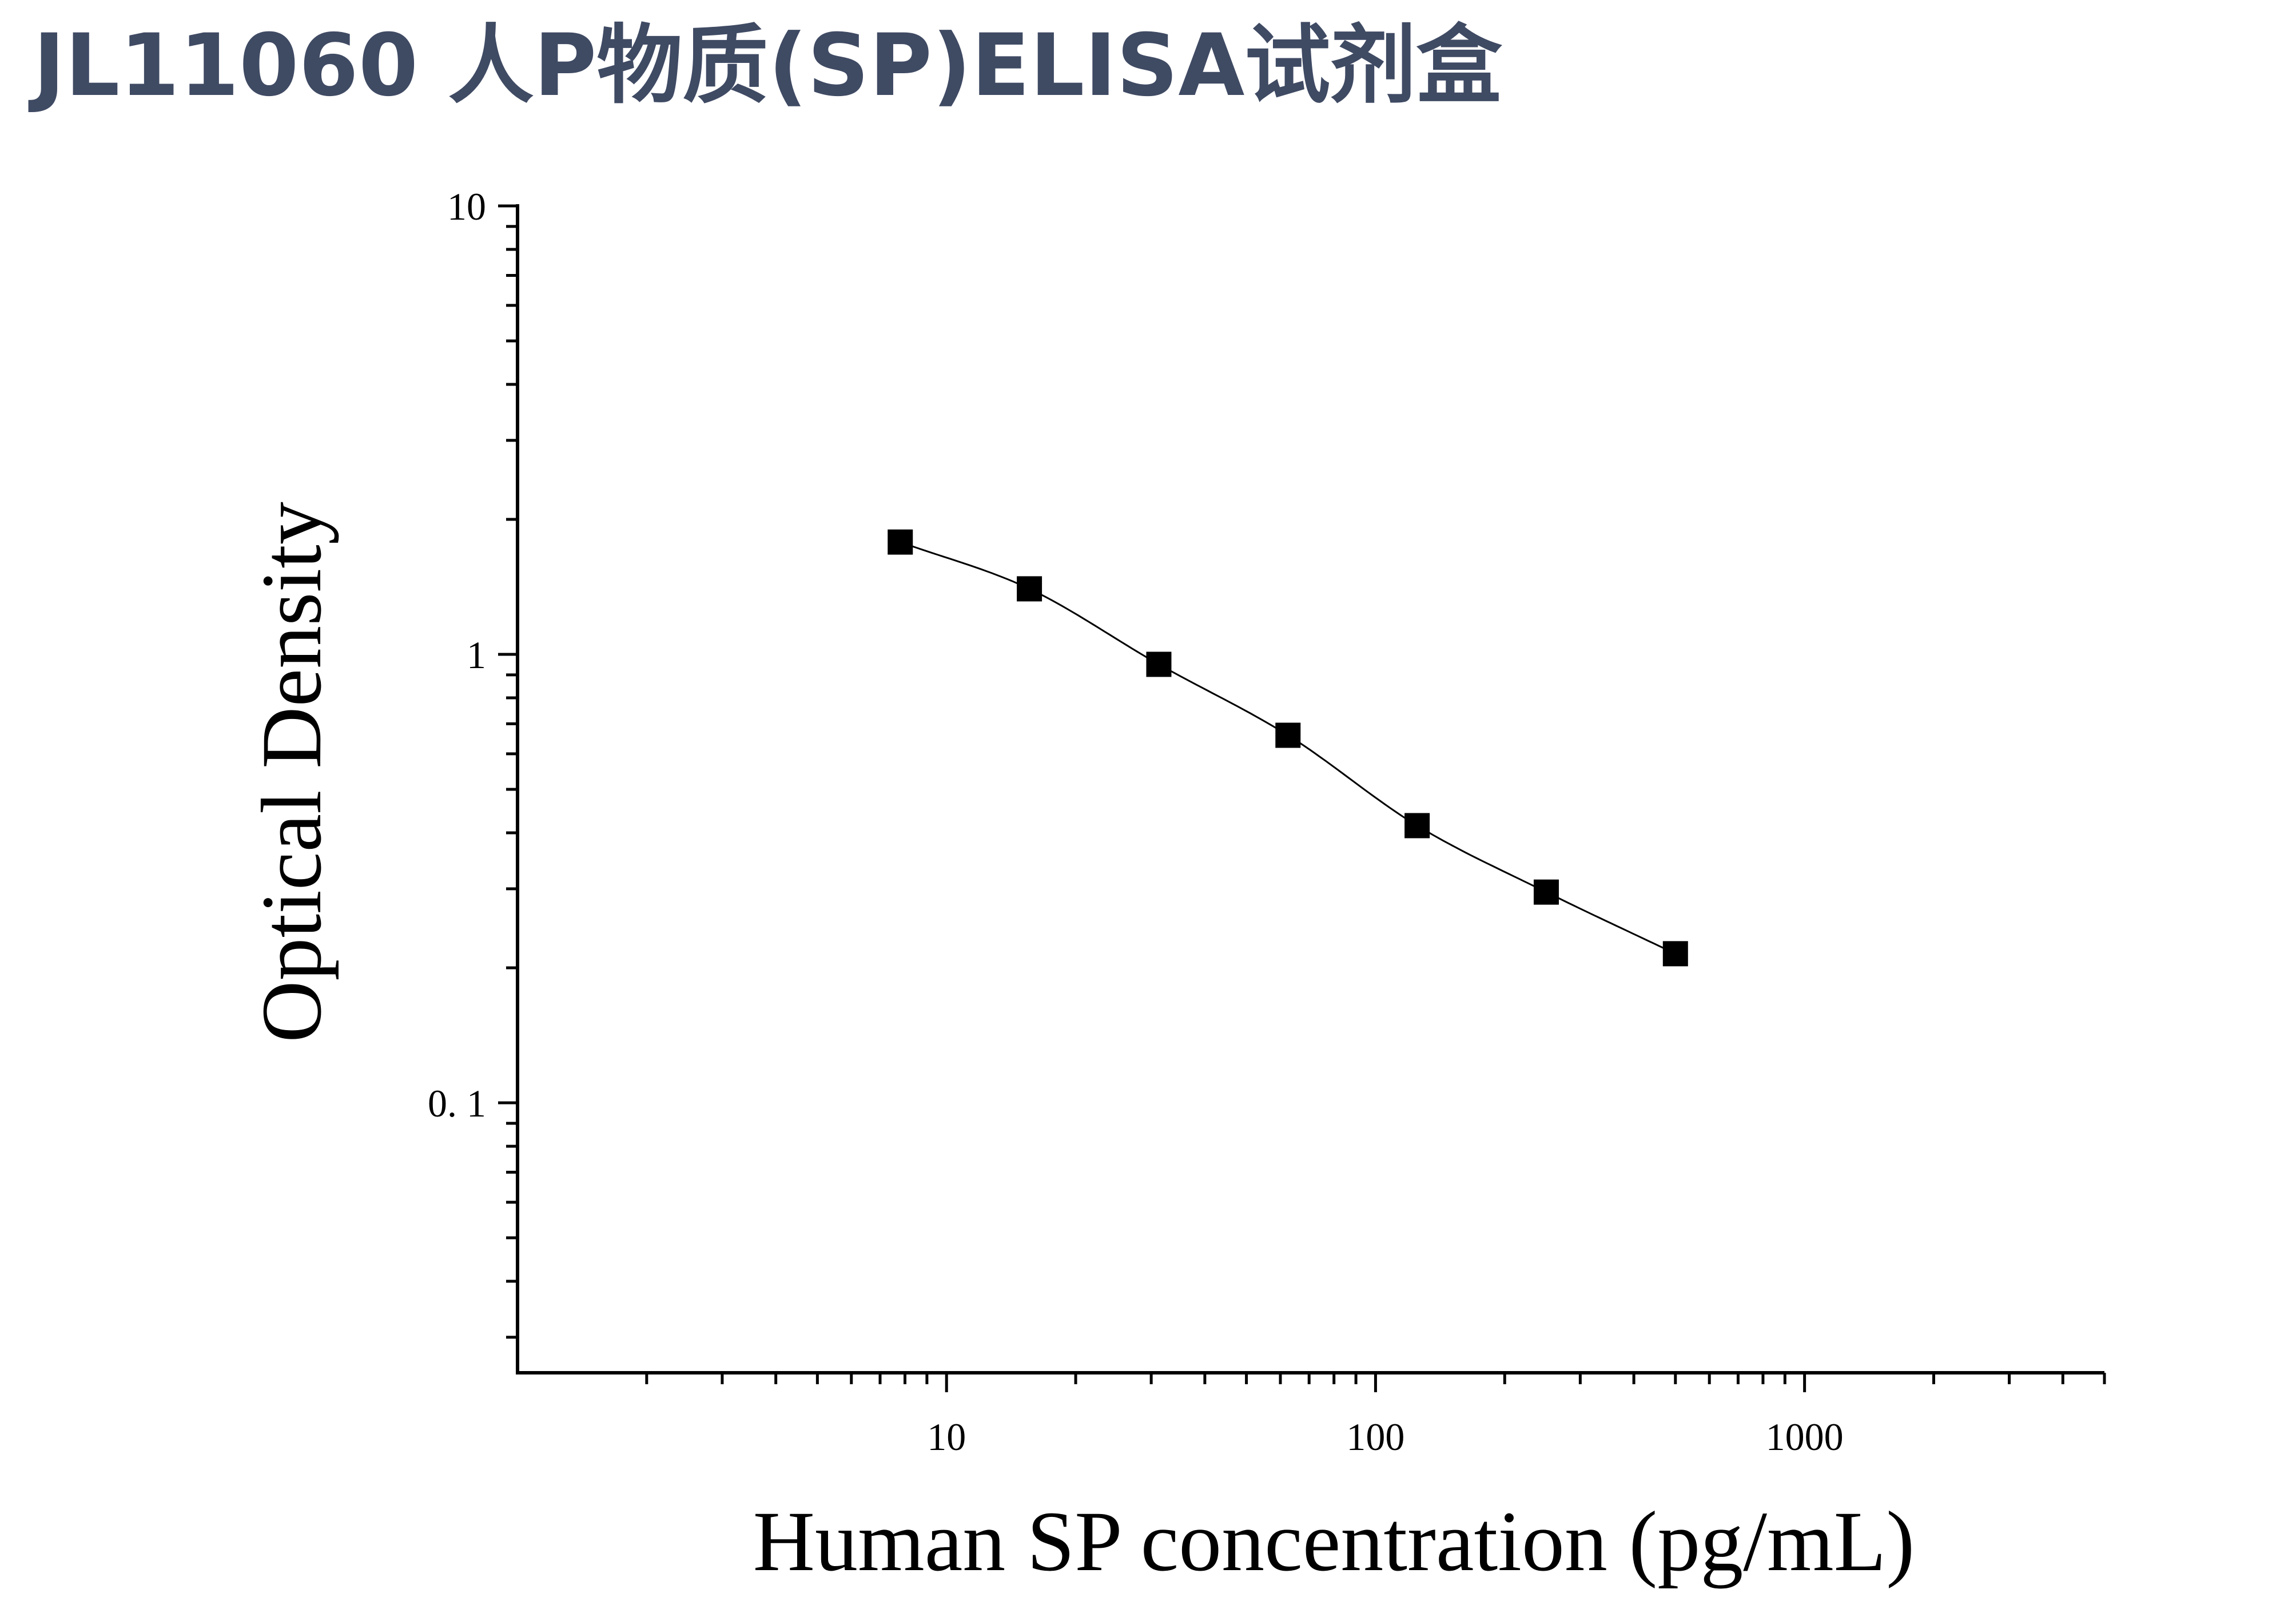  I want to click on data-points-layer, so click(1288, 748).